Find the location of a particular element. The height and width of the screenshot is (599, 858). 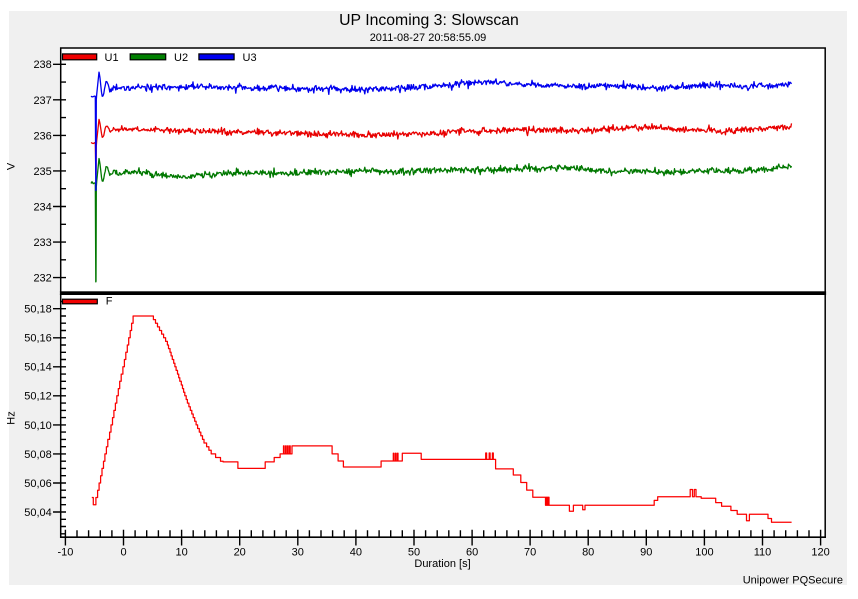

svg-text: 238 is located at coordinates (42, 65).